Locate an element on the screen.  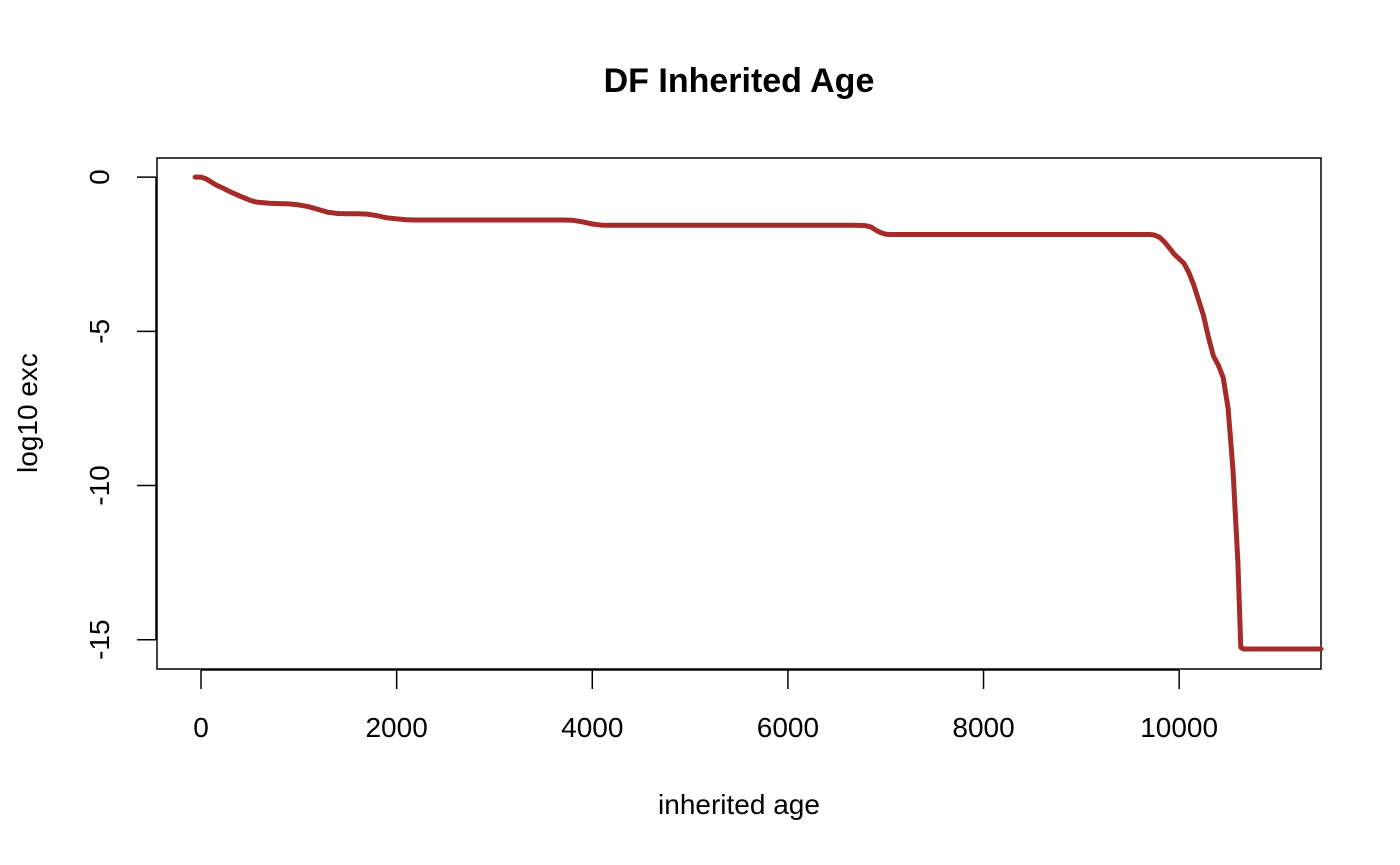
y-tick-label: 0 is located at coordinates (99, 177).